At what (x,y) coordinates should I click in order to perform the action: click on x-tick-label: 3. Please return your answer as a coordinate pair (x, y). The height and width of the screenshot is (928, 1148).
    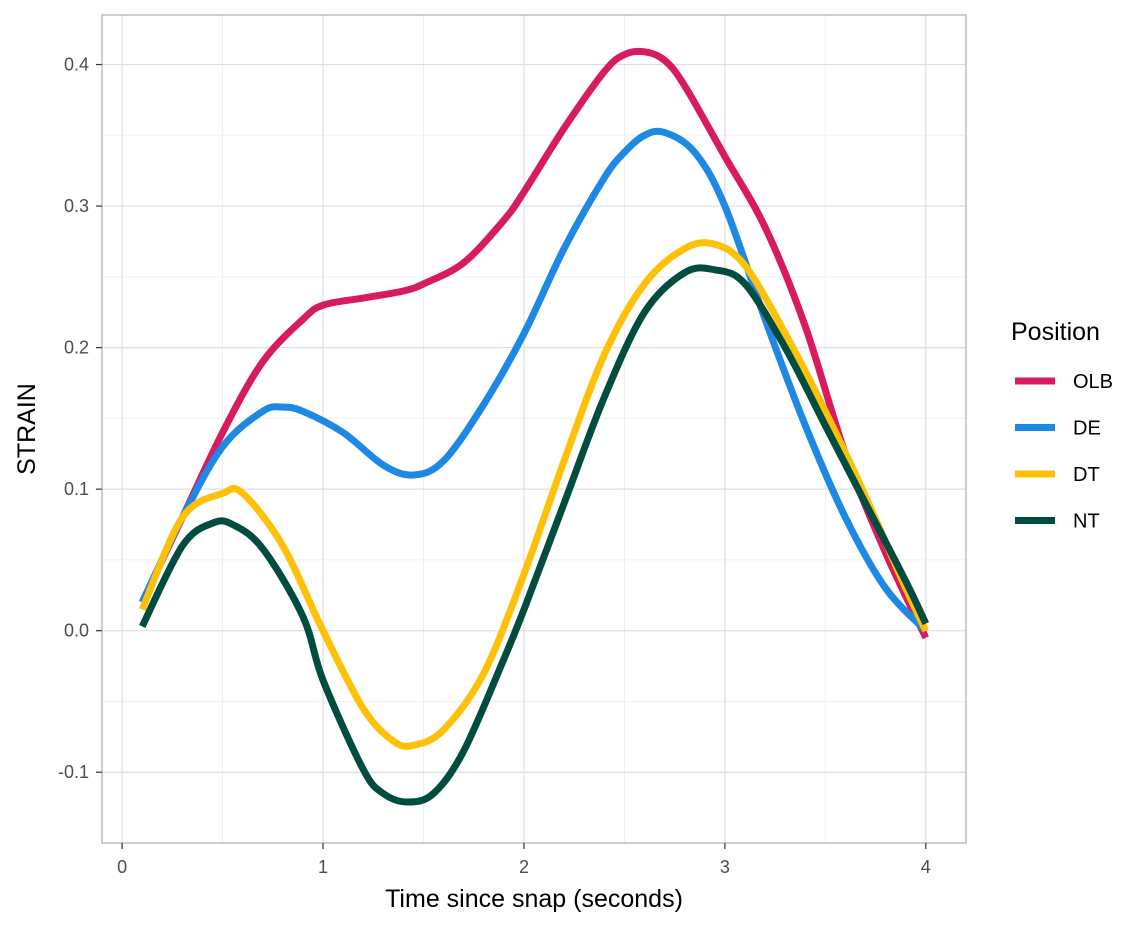
    Looking at the image, I should click on (725, 867).